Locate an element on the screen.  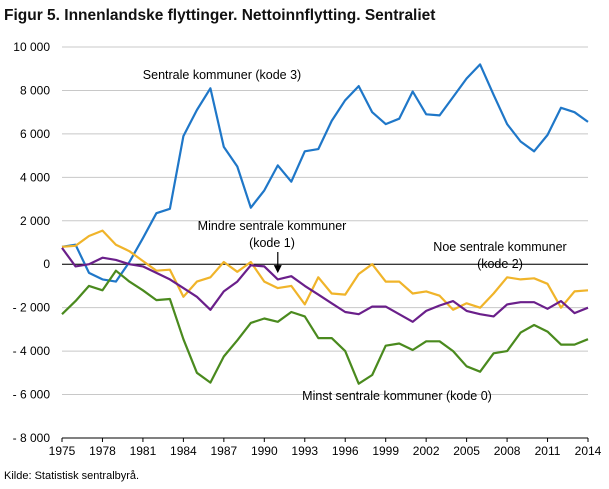
x-tick-label: 2011 is located at coordinates (548, 451).